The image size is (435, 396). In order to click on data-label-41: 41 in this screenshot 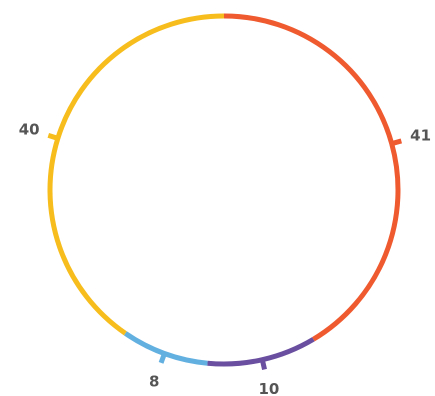, I will do `click(420, 136)`.